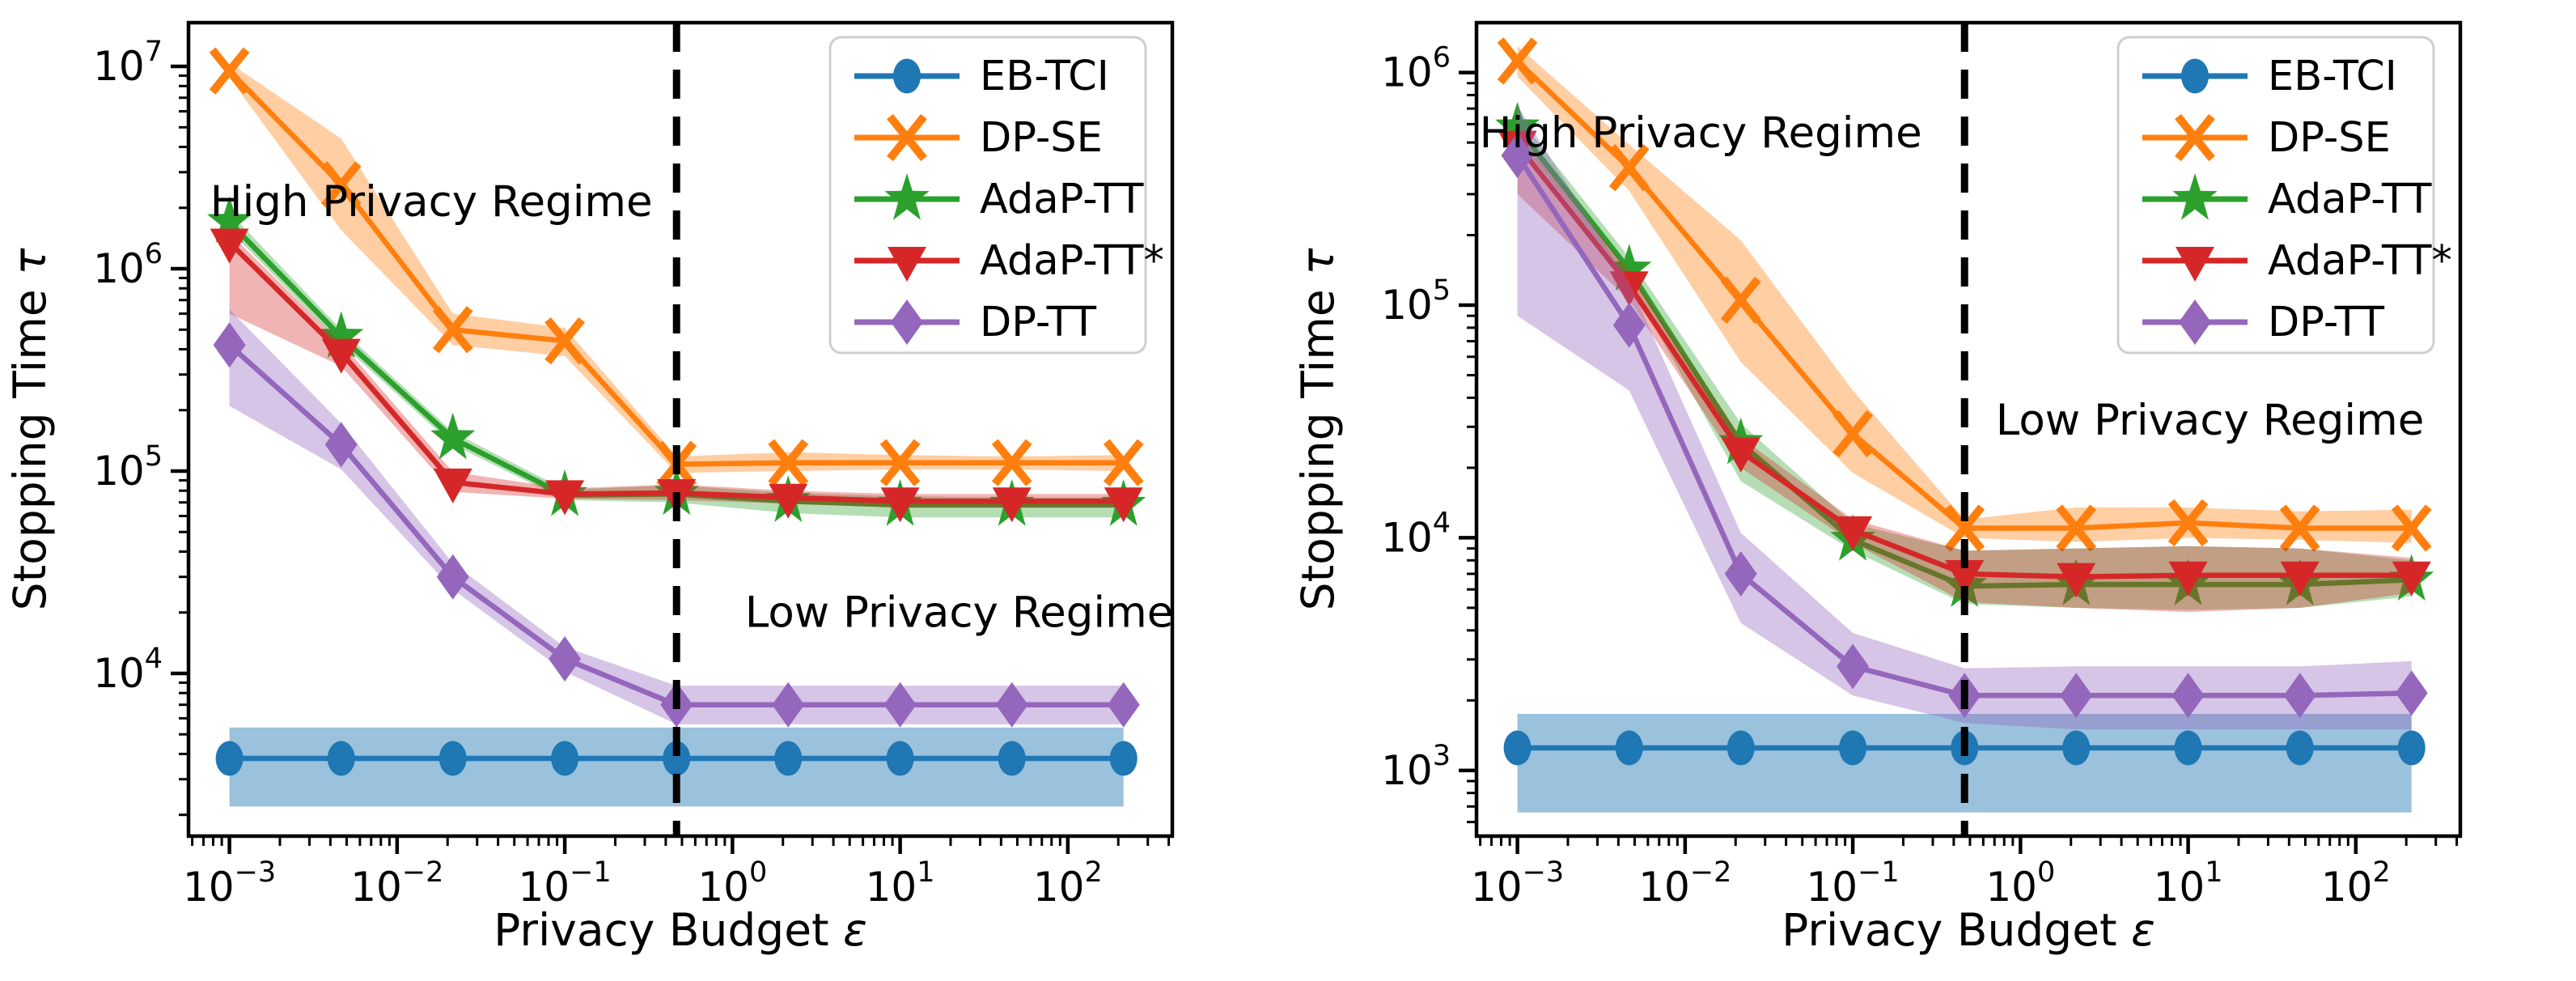 The image size is (2576, 981). Describe the element at coordinates (1701, 133) in the screenshot. I see `high-privacy-label: High Privacy Regime` at that location.